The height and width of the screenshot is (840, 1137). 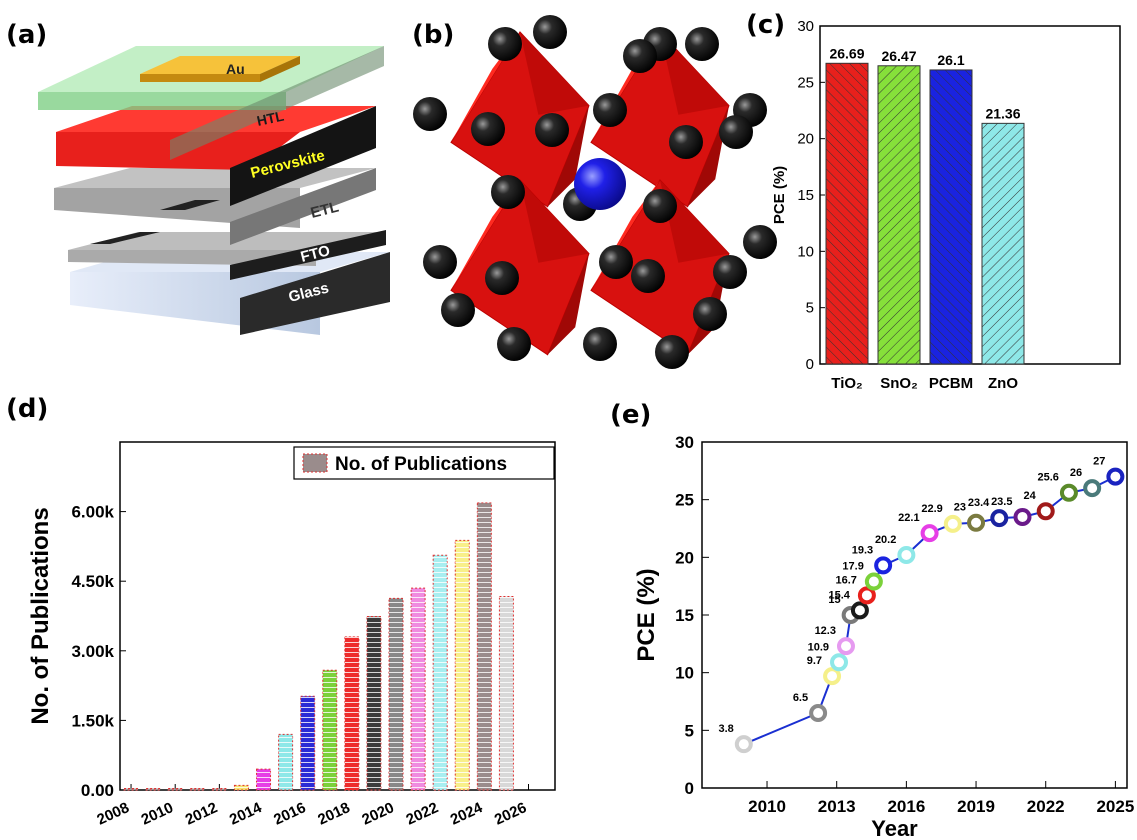 I want to click on x-tick-label: 2024, so click(x=467, y=814).